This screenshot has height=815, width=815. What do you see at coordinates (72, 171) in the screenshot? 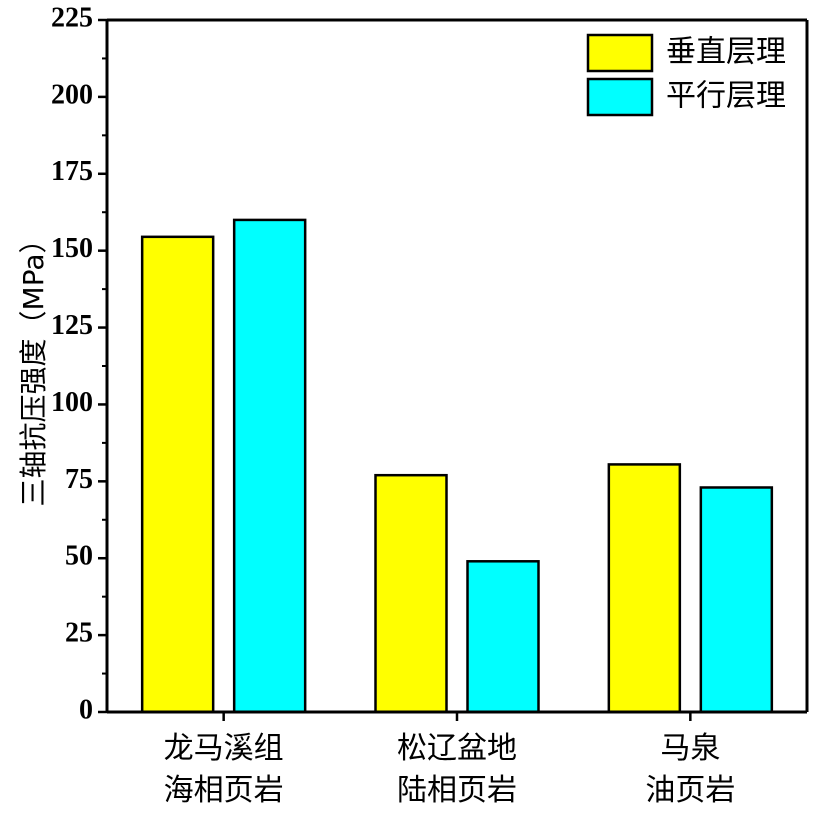
I see `y-tick-label: 175` at bounding box center [72, 171].